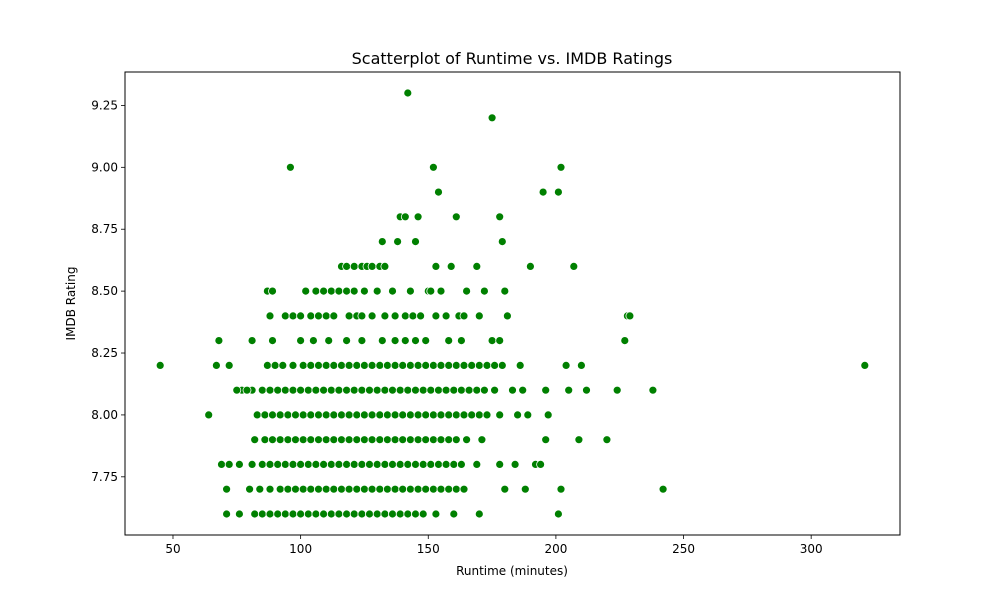 This screenshot has height=600, width=1000. I want to click on x-tick-label: 50, so click(172, 549).